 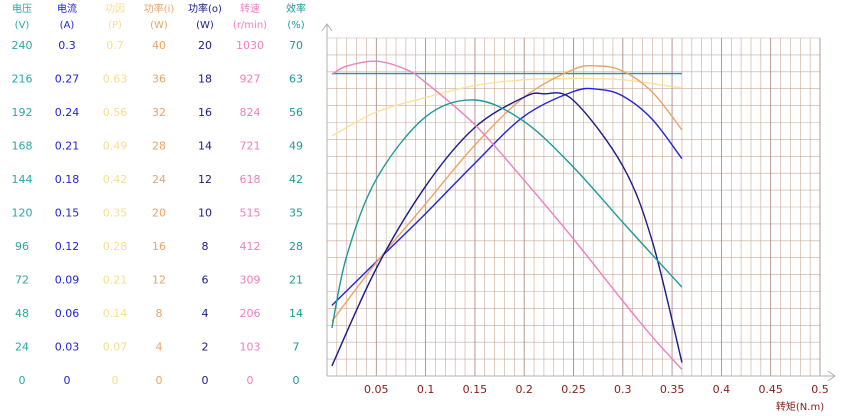 I want to click on axis-header: 效率, so click(x=296, y=8).